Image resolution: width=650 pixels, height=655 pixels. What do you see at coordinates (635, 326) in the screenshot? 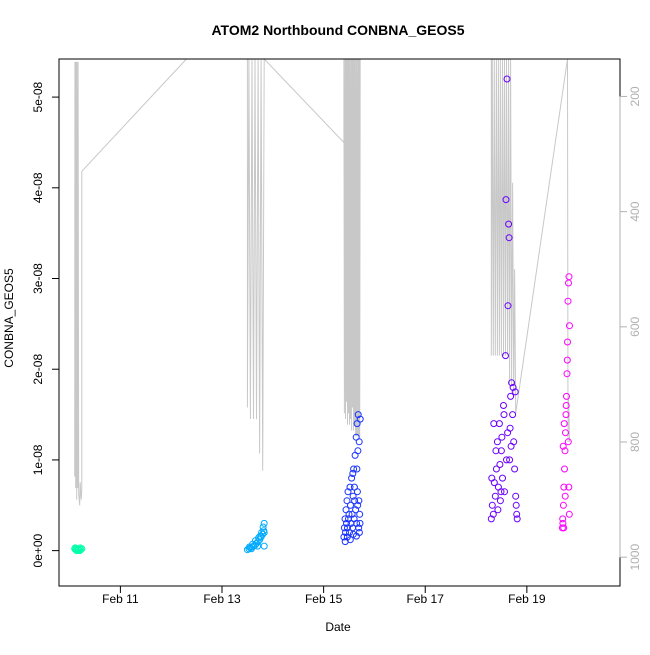
I see `right-axis-tick-label: 600` at bounding box center [635, 326].